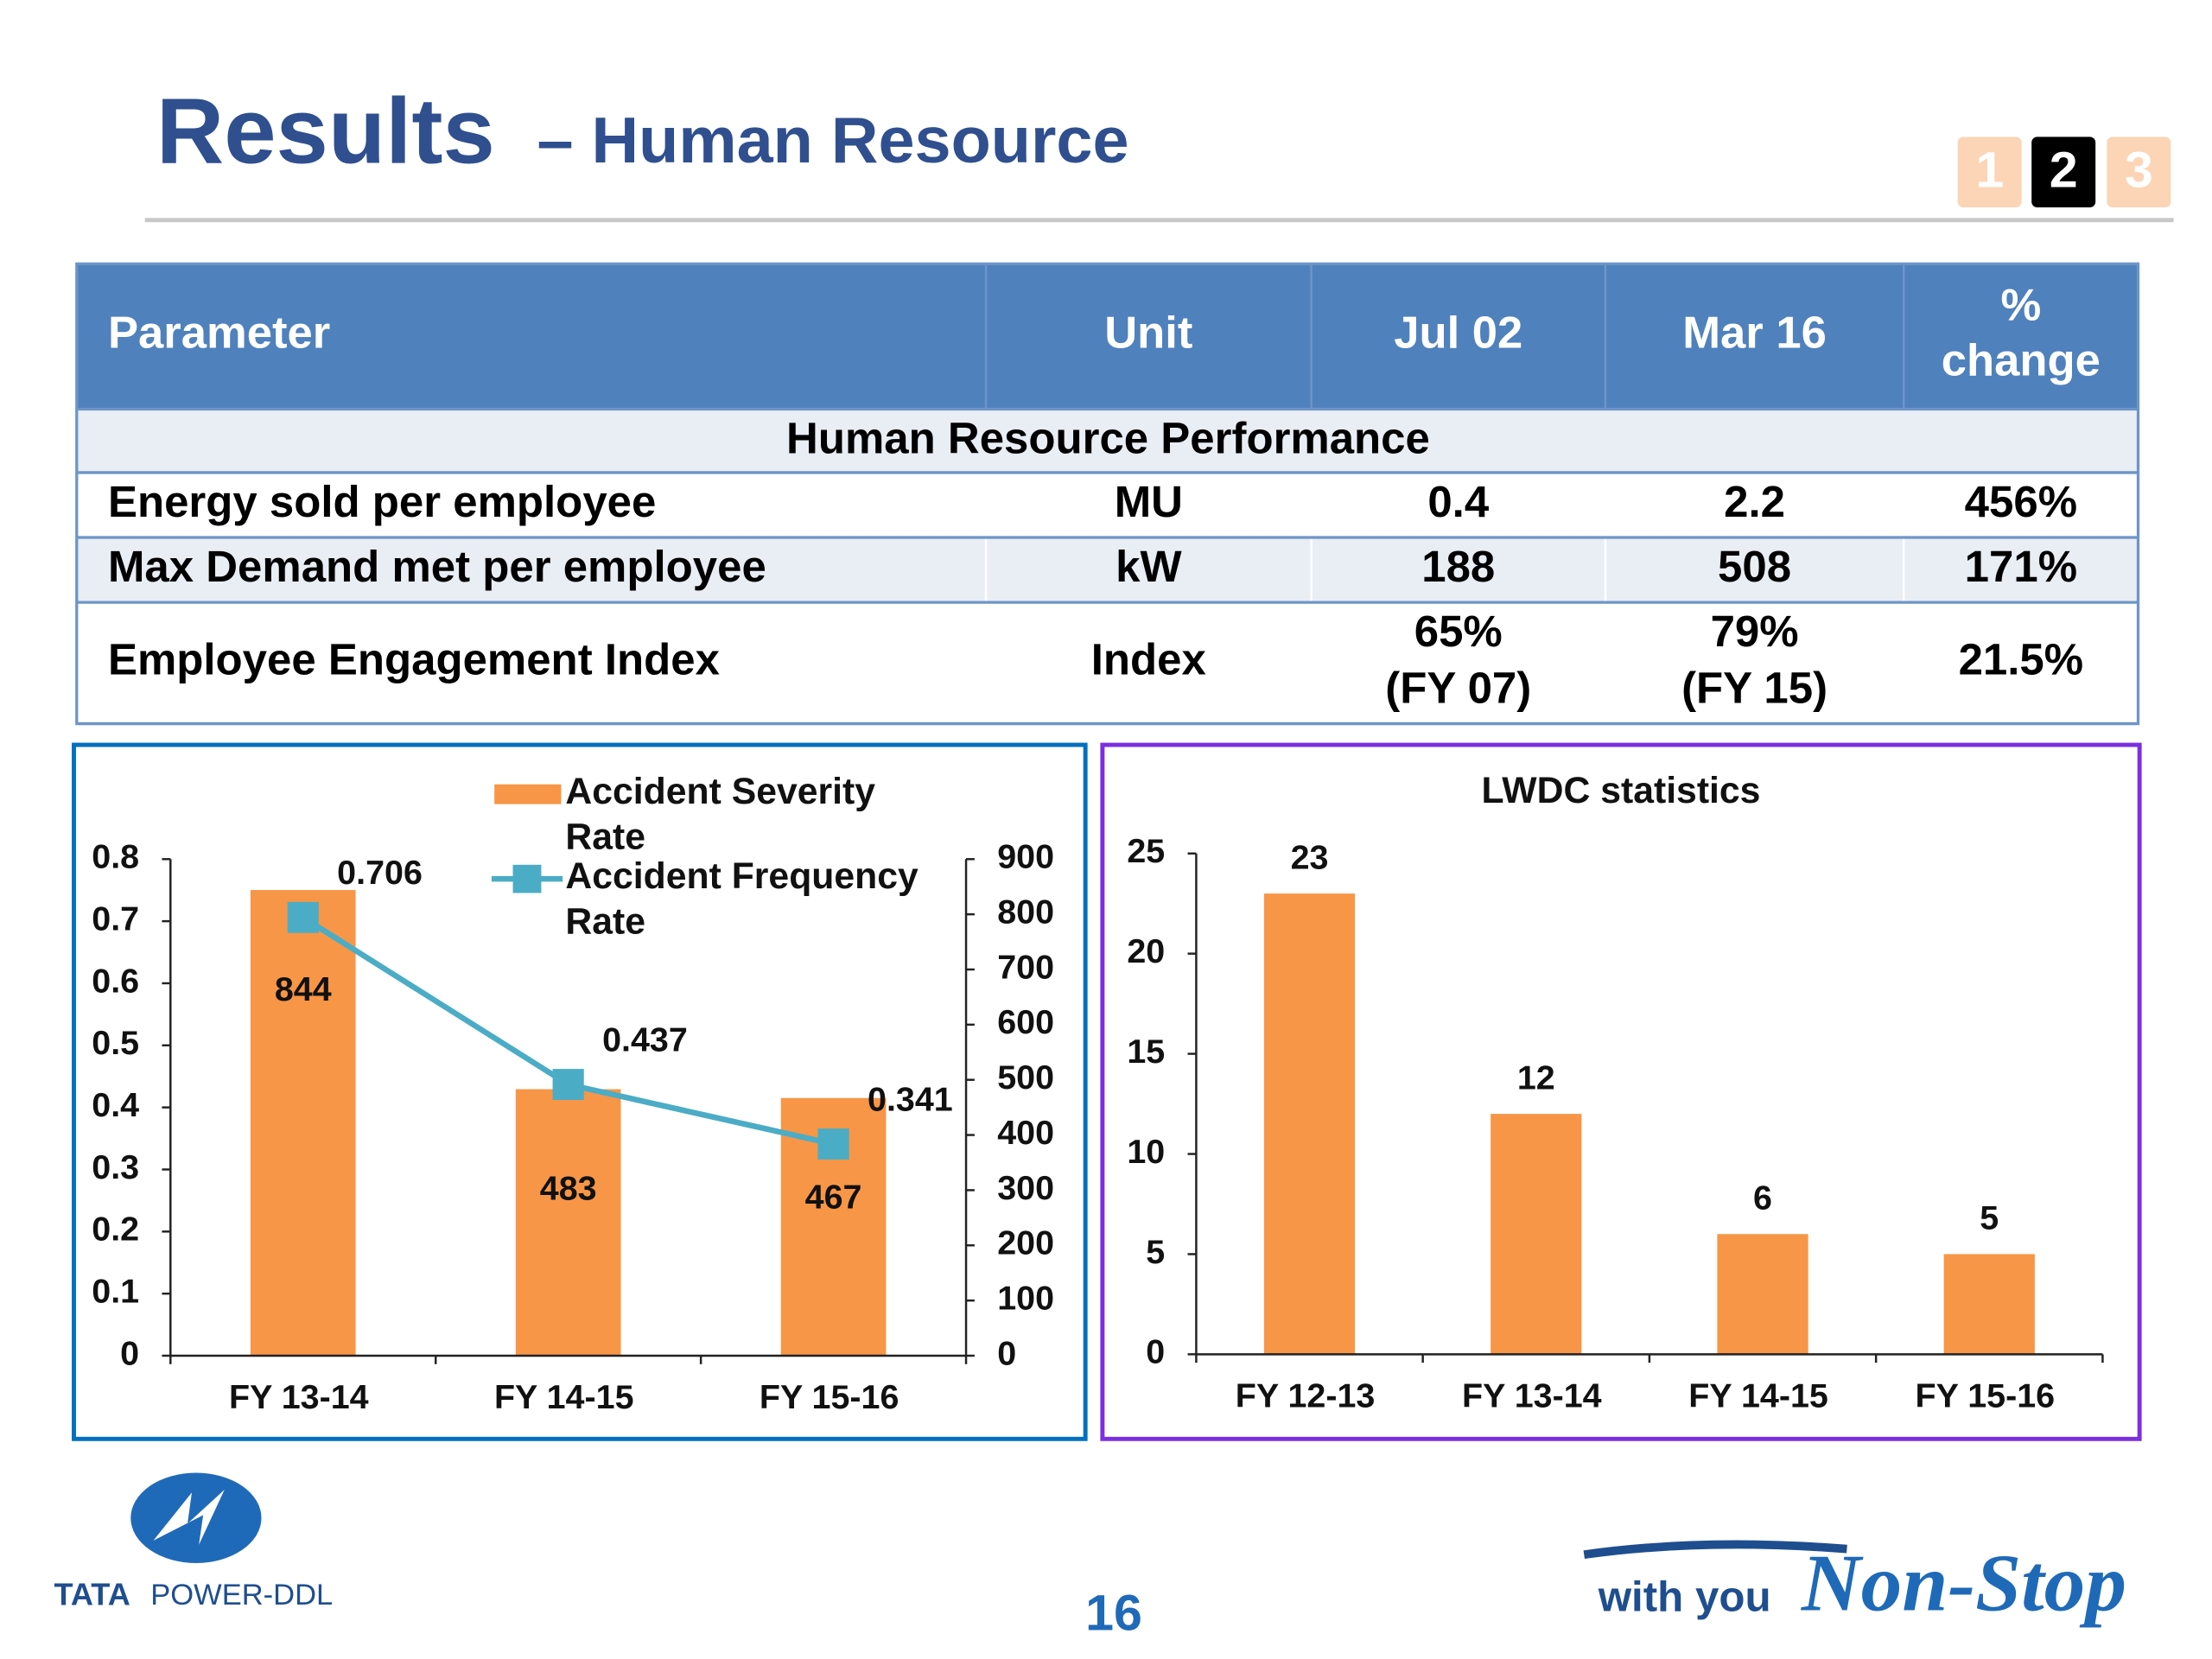 The height and width of the screenshot is (1659, 2212). Describe the element at coordinates (1146, 1152) in the screenshot. I see `y-tick-label: 10` at that location.